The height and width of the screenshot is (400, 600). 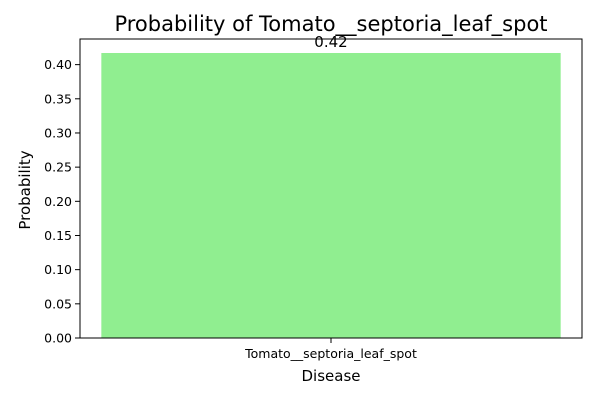 I want to click on y-tick-label: 0.10, so click(x=58, y=269).